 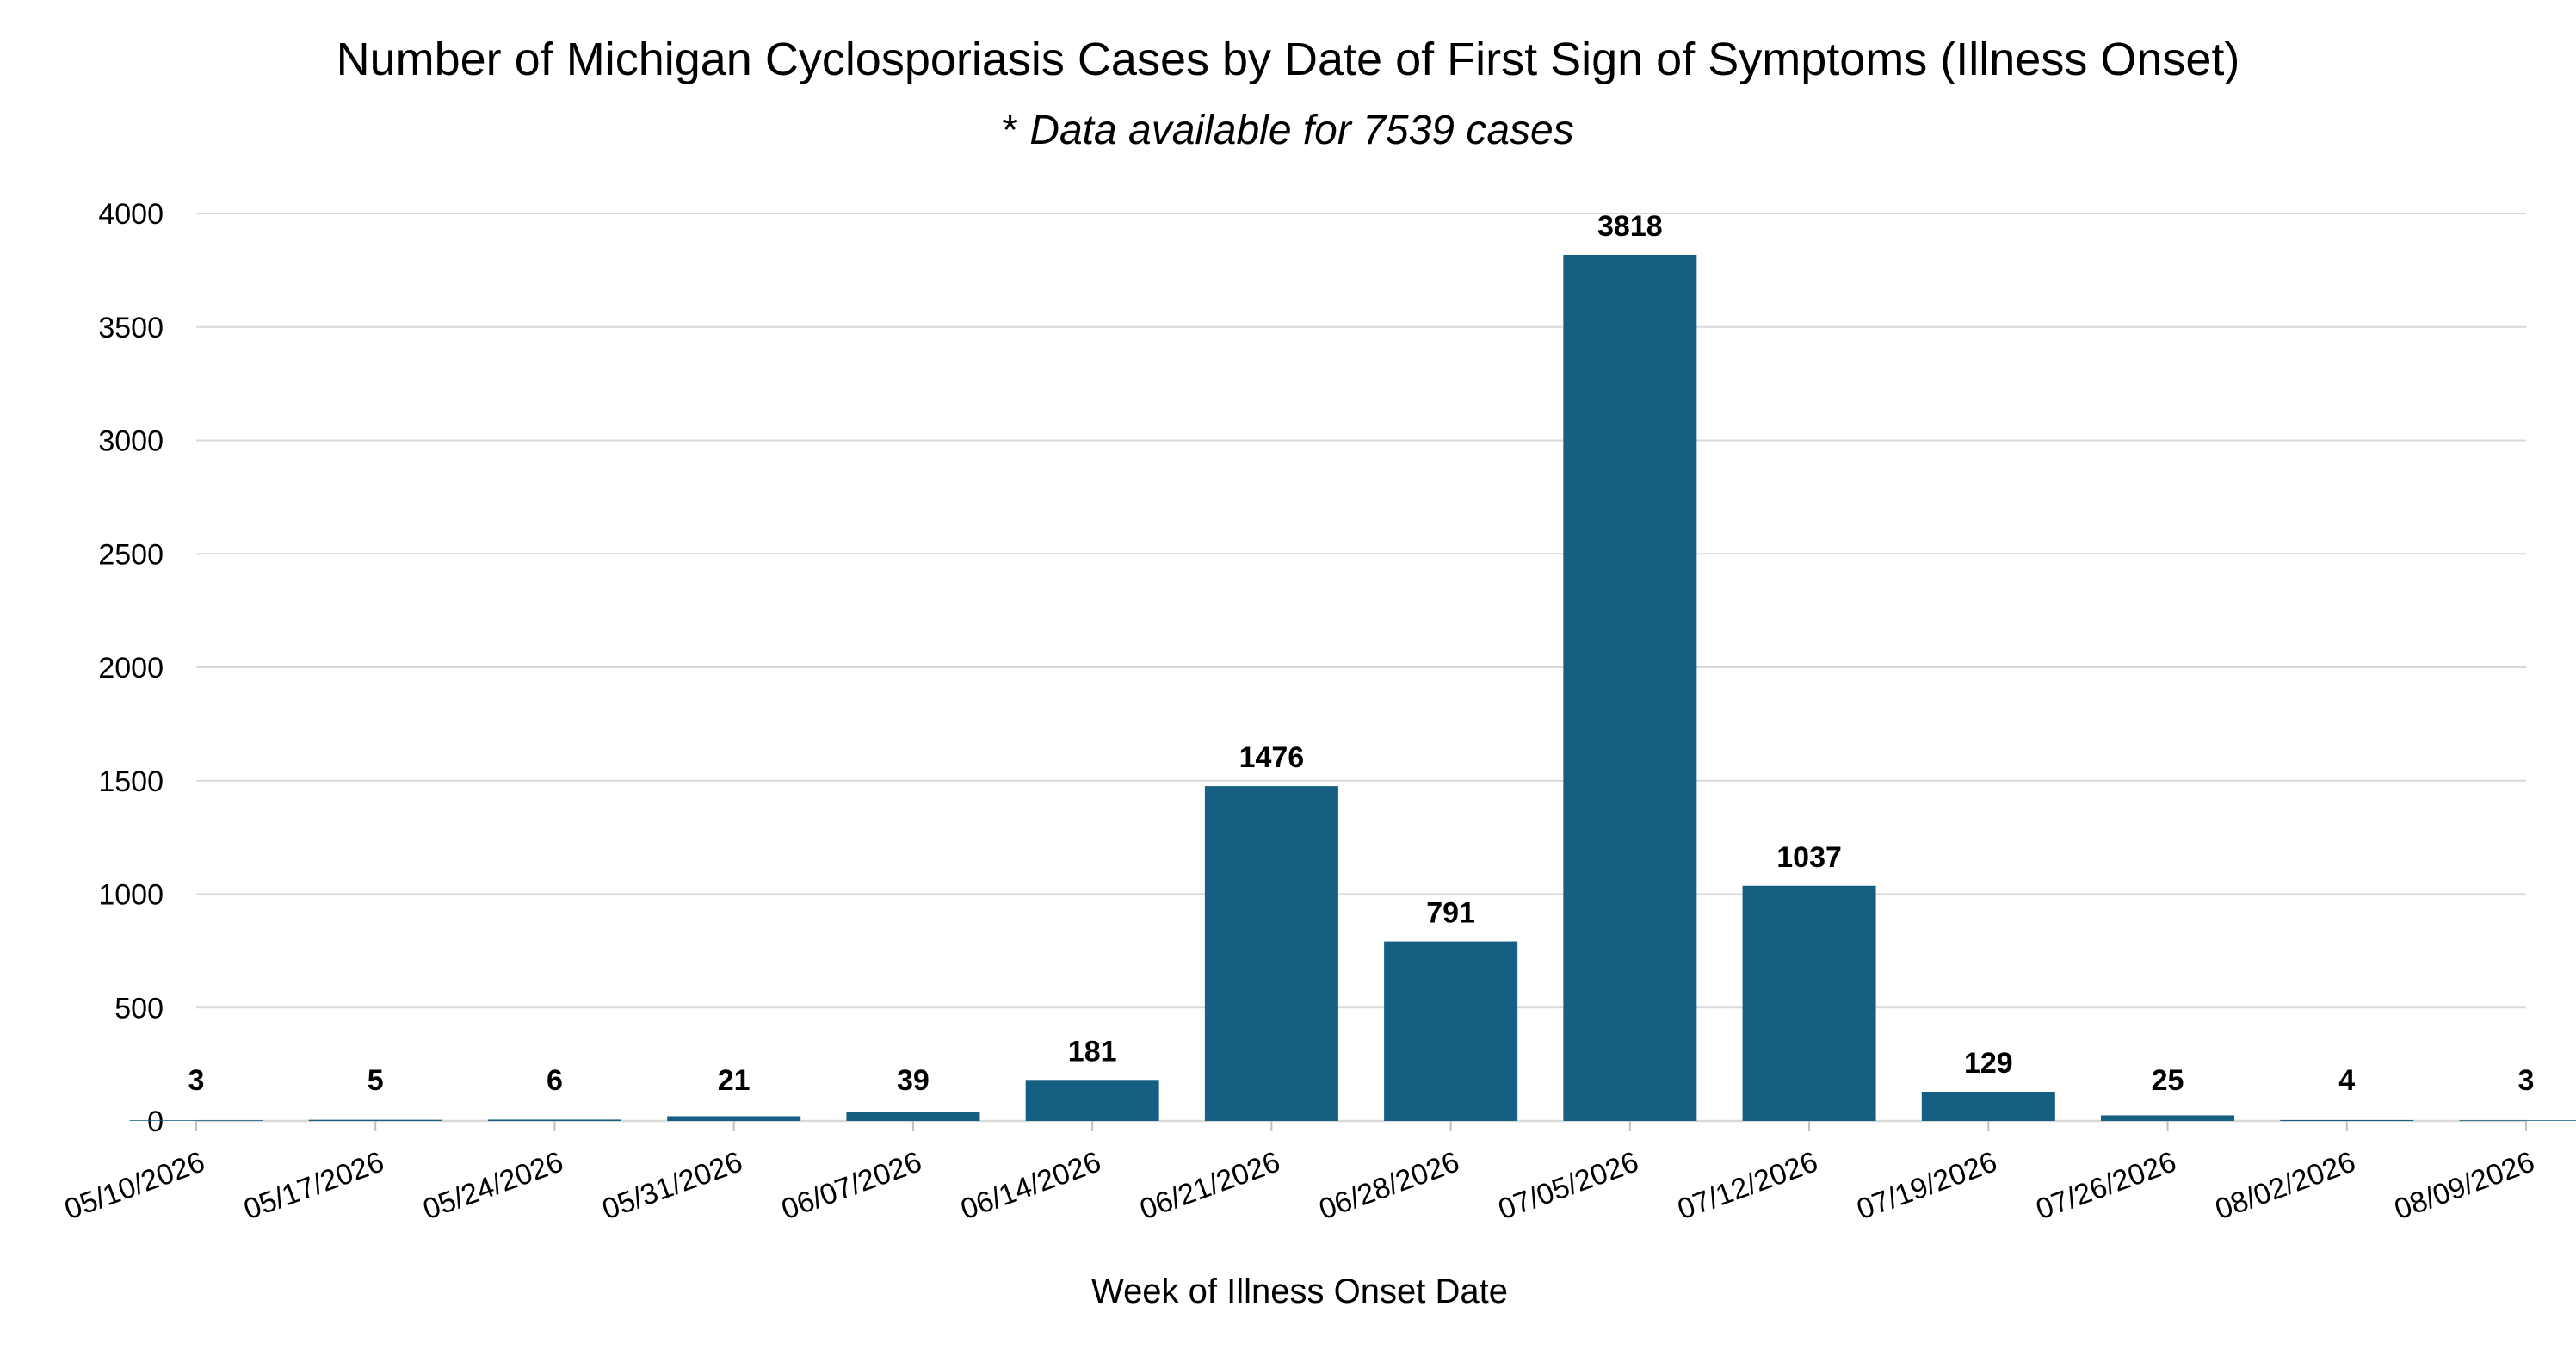 I want to click on data-label: 129, so click(x=1988, y=1063).